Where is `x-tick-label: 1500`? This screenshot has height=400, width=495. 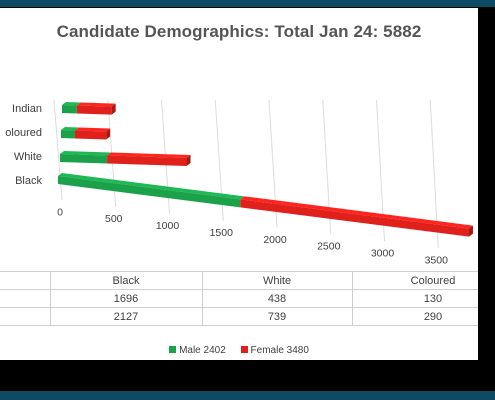 x-tick-label: 1500 is located at coordinates (222, 233).